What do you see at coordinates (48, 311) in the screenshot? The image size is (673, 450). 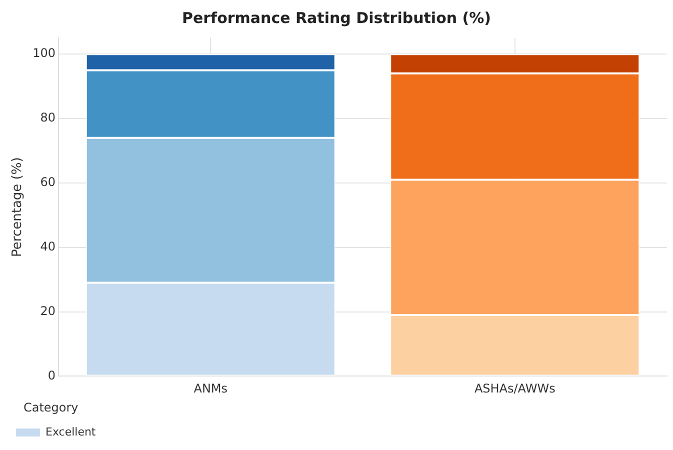 I see `y-tick-label: 20` at bounding box center [48, 311].